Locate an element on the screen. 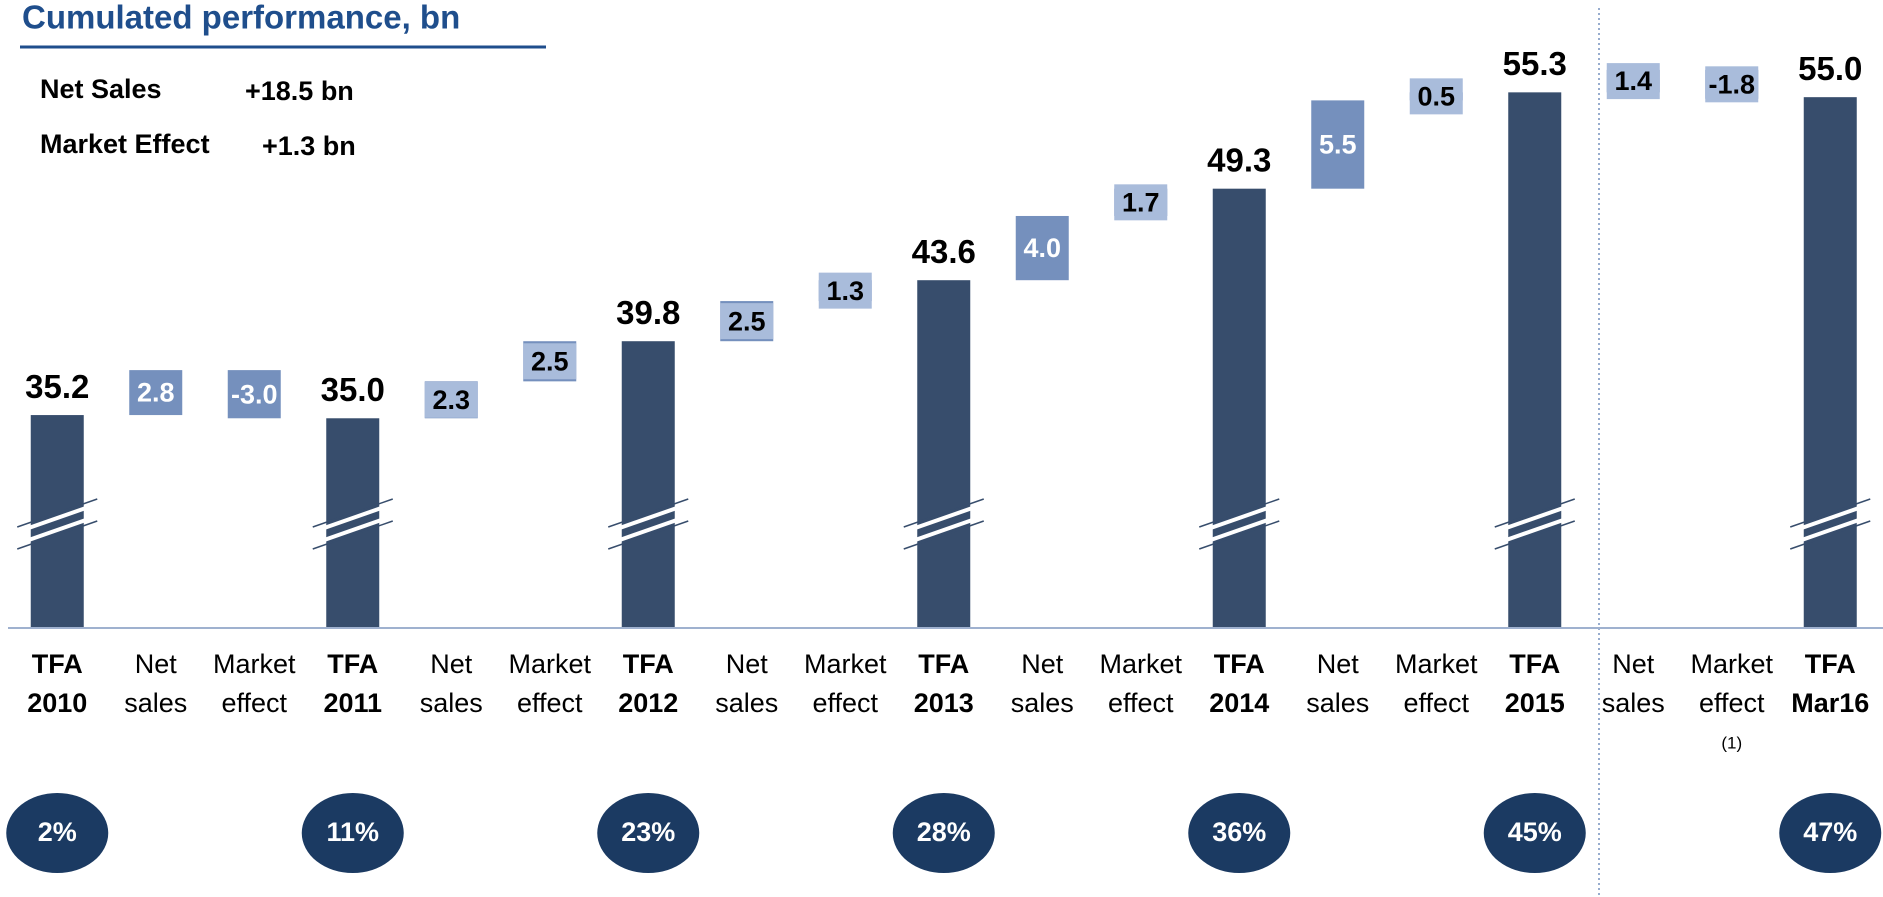 The image size is (1883, 897). share-label: 11% is located at coordinates (352, 832).